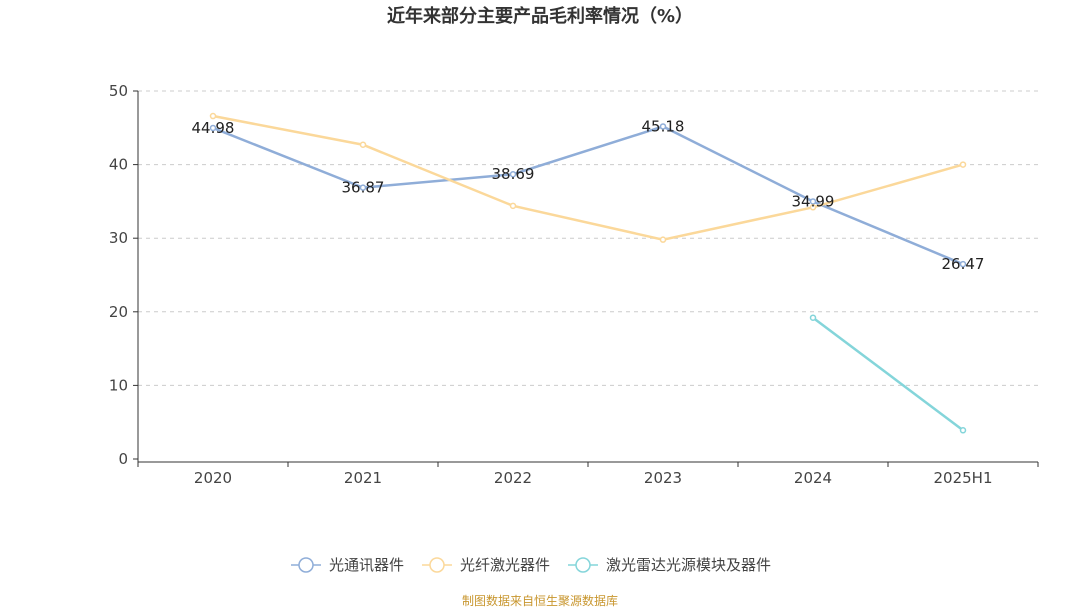  Describe the element at coordinates (213, 478) in the screenshot. I see `x-tick-label: 2020` at that location.